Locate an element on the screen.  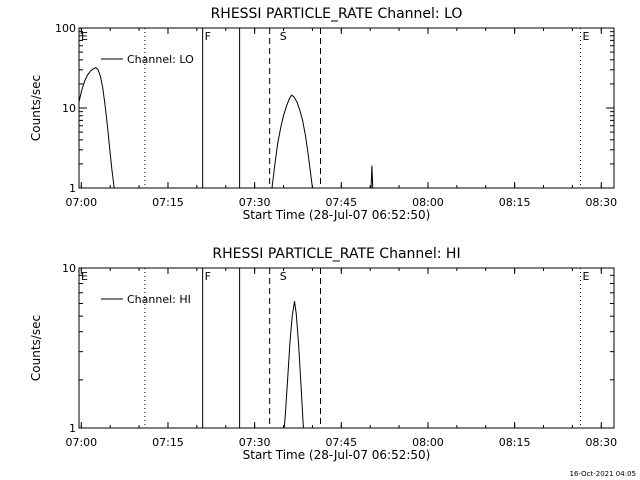
chart-title: RHESSI PARTICLE_RATE Channel: HI is located at coordinates (336, 254).